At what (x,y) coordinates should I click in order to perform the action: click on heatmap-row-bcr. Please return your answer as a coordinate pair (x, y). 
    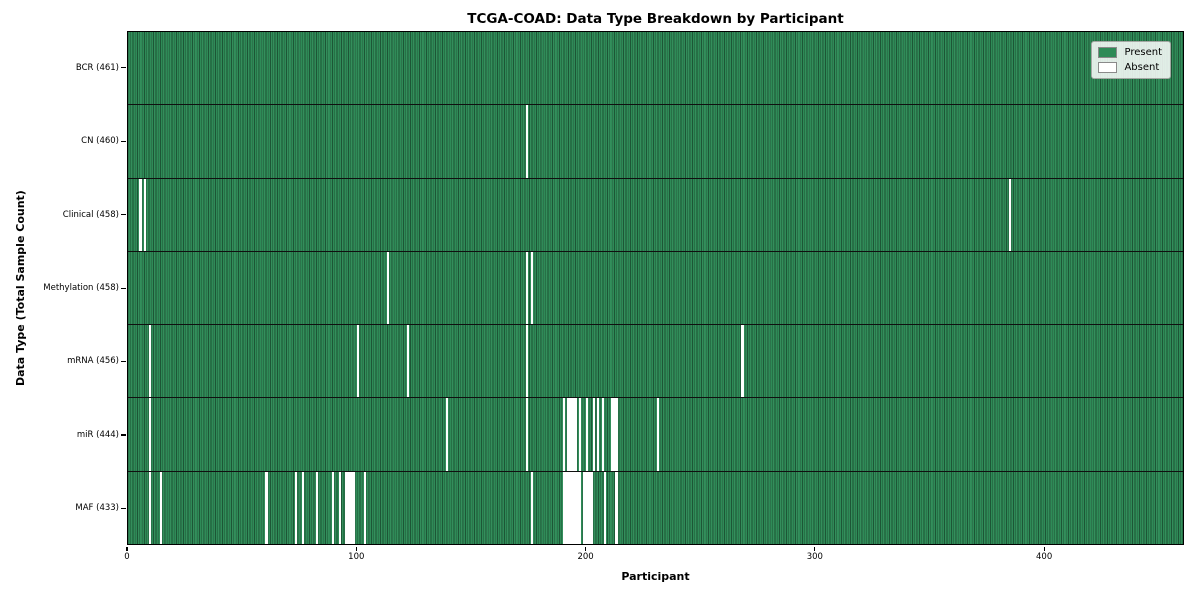
    Looking at the image, I should click on (655, 68).